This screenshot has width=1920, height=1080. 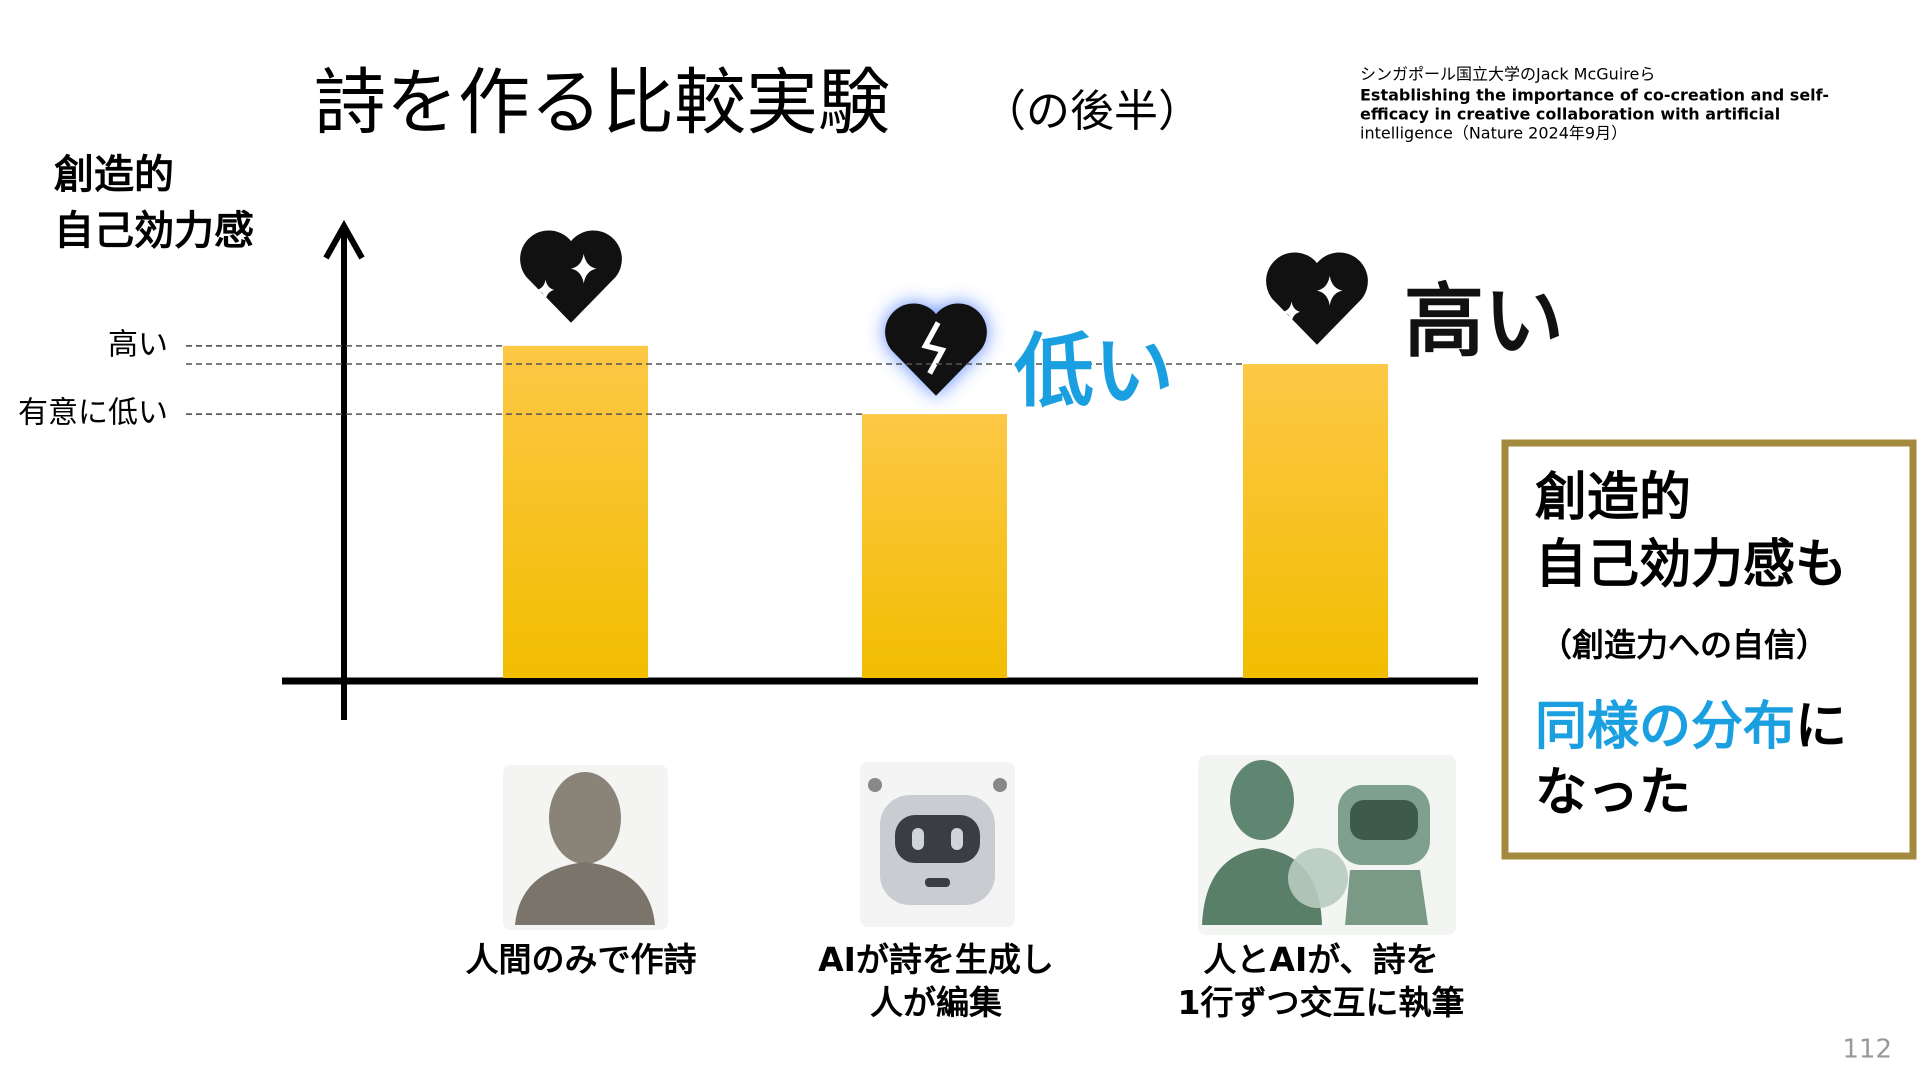 What do you see at coordinates (1092, 111) in the screenshot?
I see `chart-subtitle: （の後半）` at bounding box center [1092, 111].